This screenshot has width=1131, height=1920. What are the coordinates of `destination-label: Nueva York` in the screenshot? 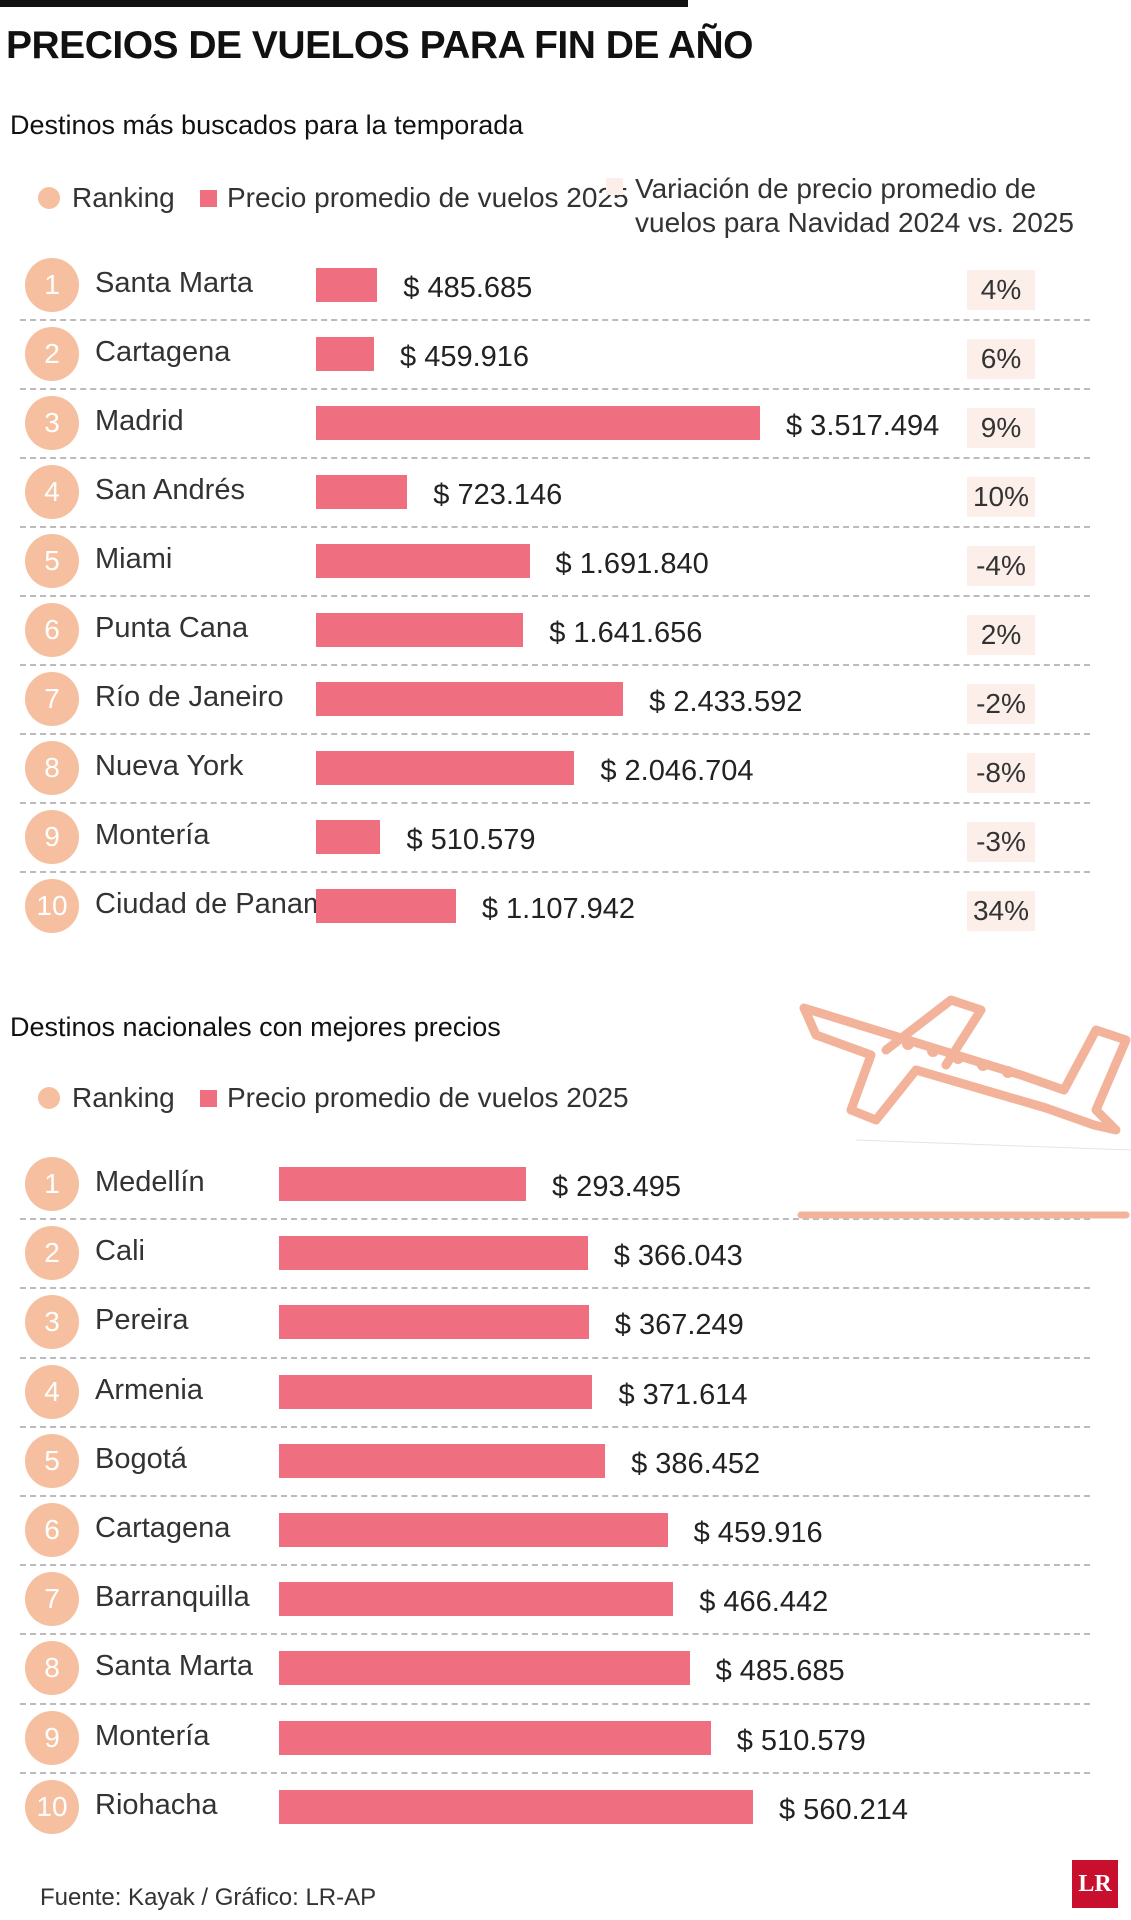 It's located at (169, 766).